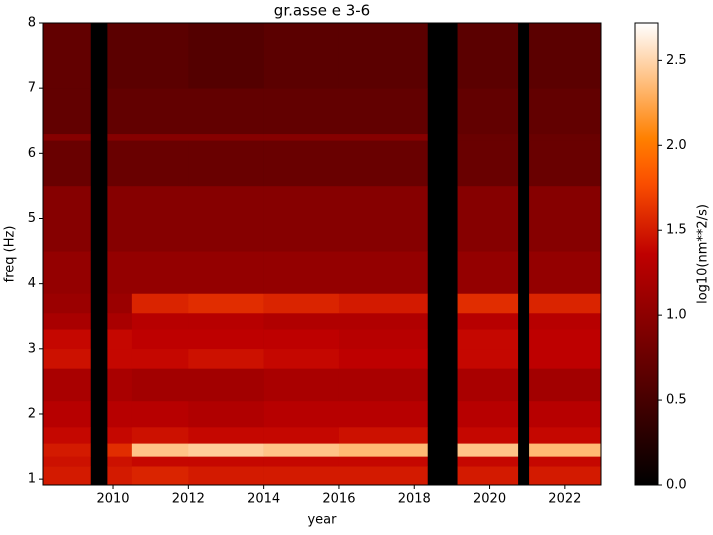 The image size is (713, 535). Describe the element at coordinates (676, 400) in the screenshot. I see `colorbar-tick-label: 0.5` at that location.